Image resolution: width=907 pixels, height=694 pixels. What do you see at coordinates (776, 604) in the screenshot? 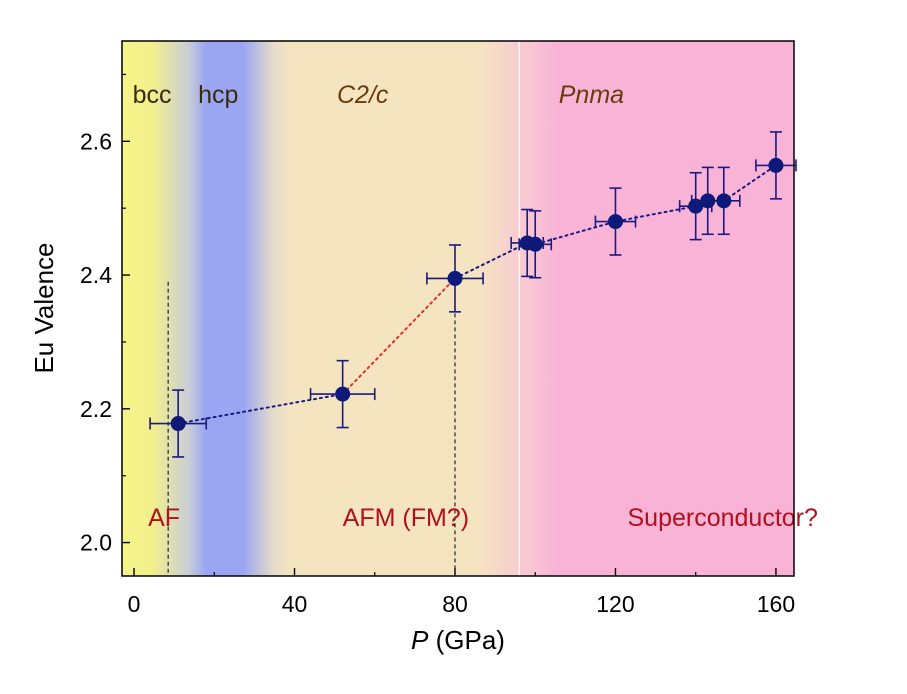
I see `x-tick-label-4: 160` at bounding box center [776, 604].